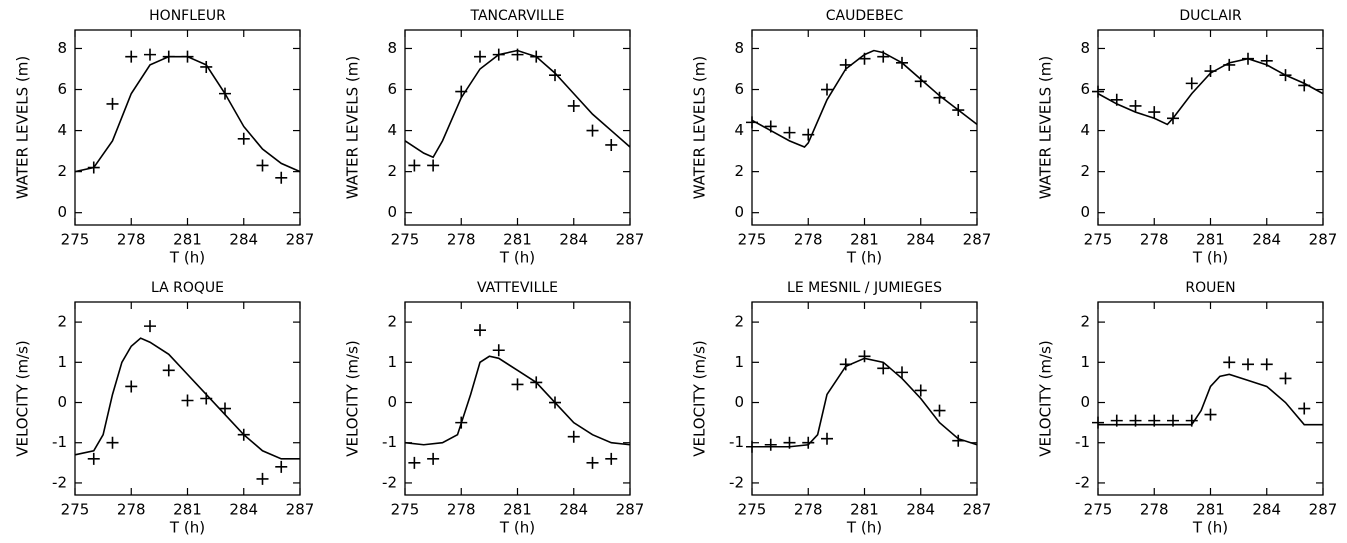  What do you see at coordinates (1210, 398) in the screenshot?
I see `plot-frame` at bounding box center [1210, 398].